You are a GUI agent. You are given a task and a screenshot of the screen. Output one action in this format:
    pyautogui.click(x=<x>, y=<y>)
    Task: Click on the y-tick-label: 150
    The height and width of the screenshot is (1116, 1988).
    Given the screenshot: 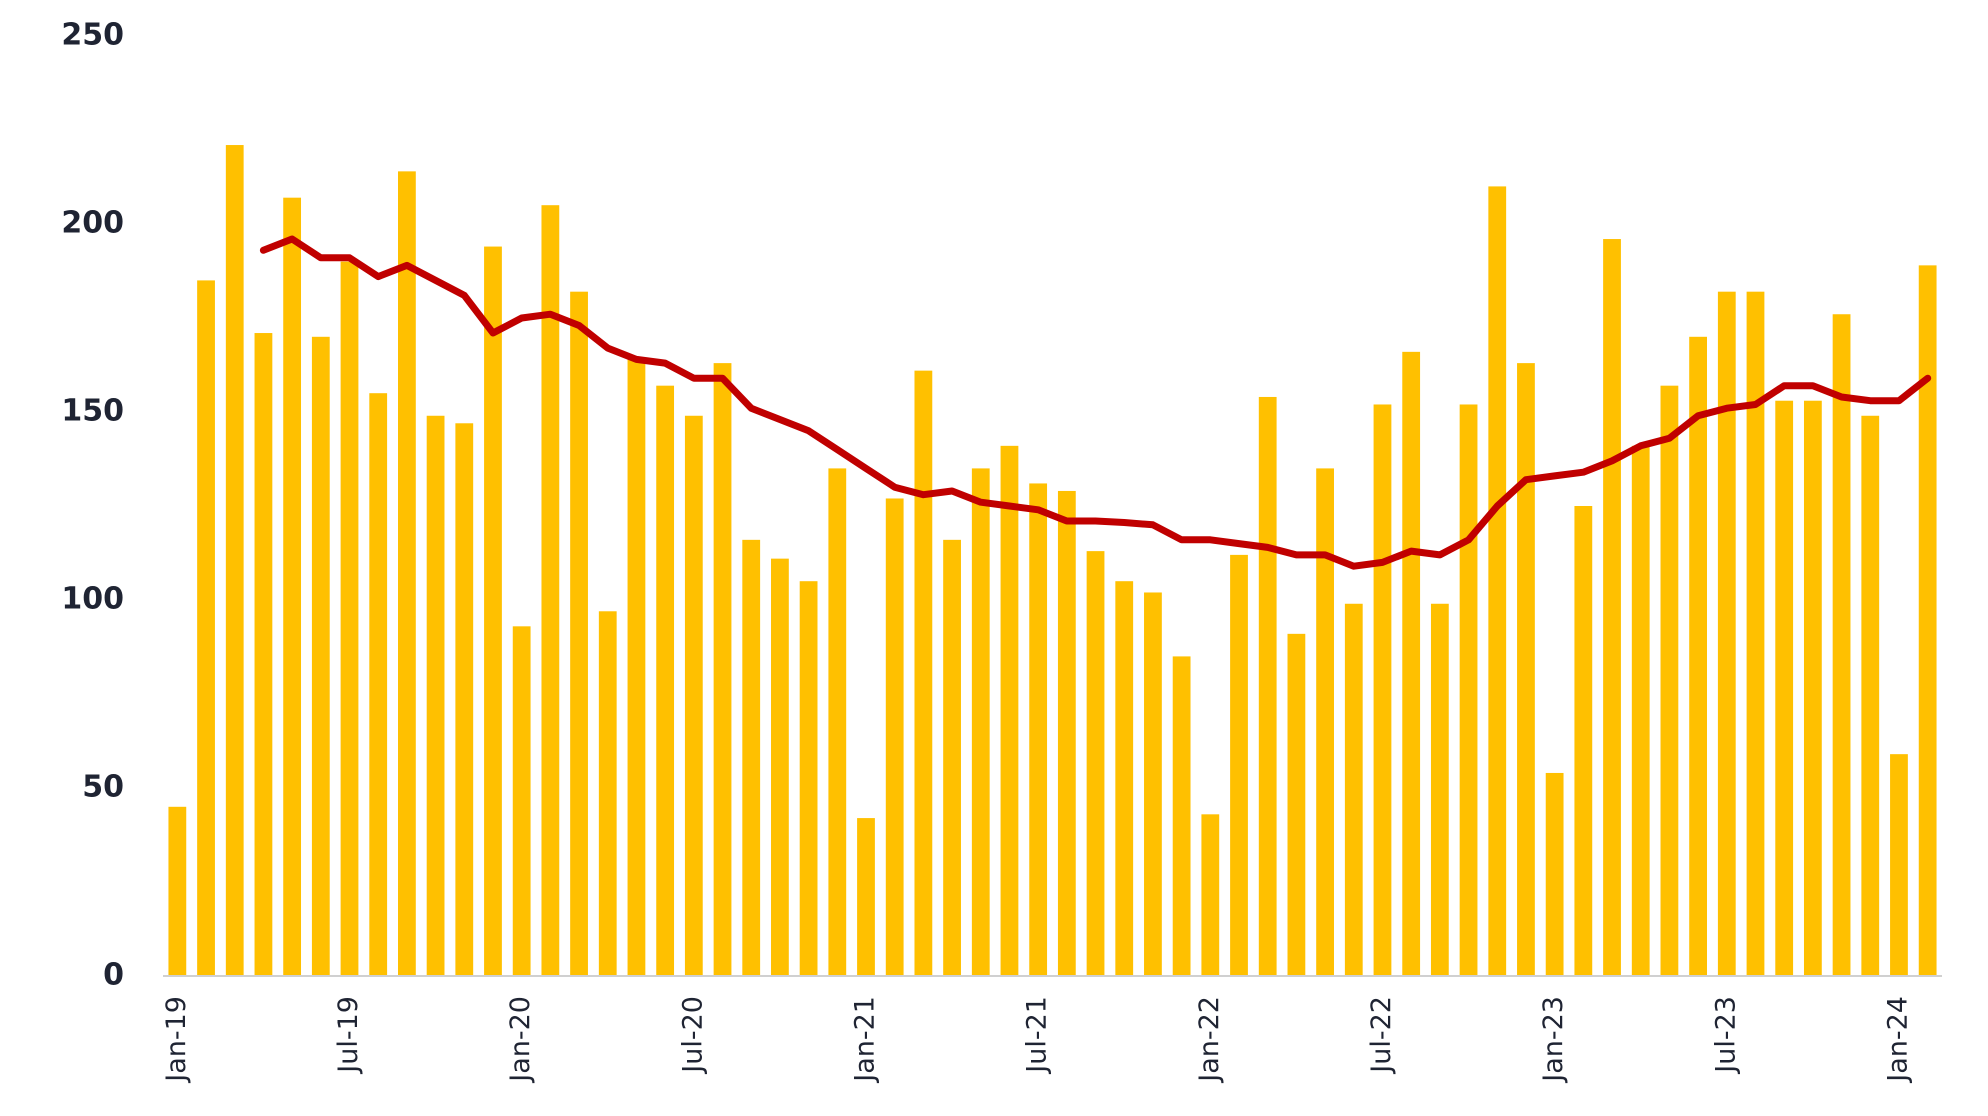 What is the action you would take?
    pyautogui.click(x=92, y=411)
    